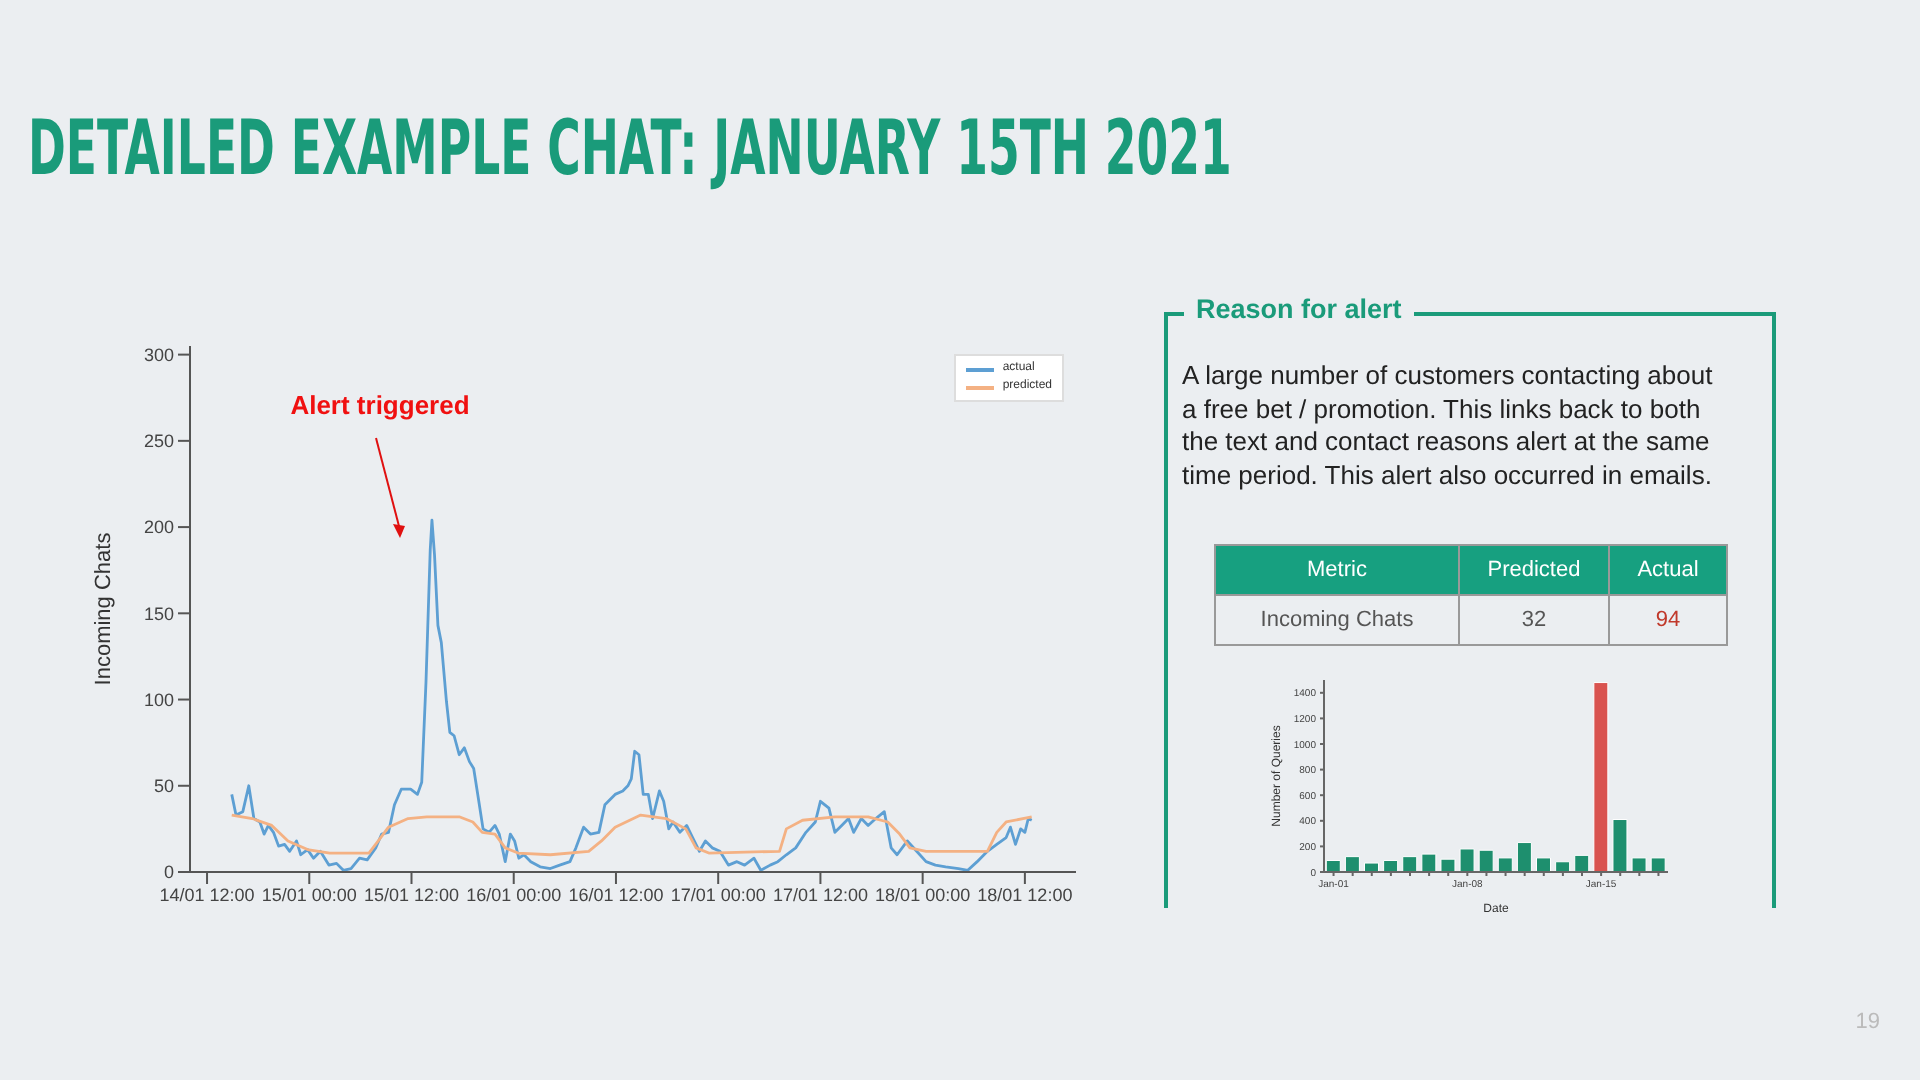 The height and width of the screenshot is (1080, 1920). I want to click on y-tick-label: 300, so click(158, 355).